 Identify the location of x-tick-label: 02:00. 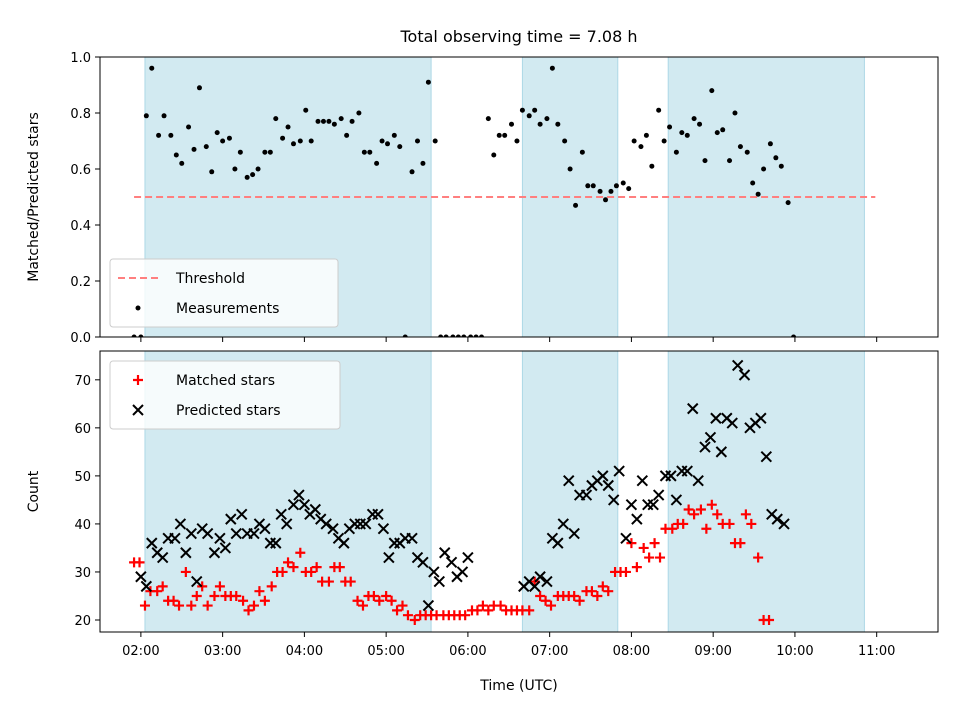
(140, 651).